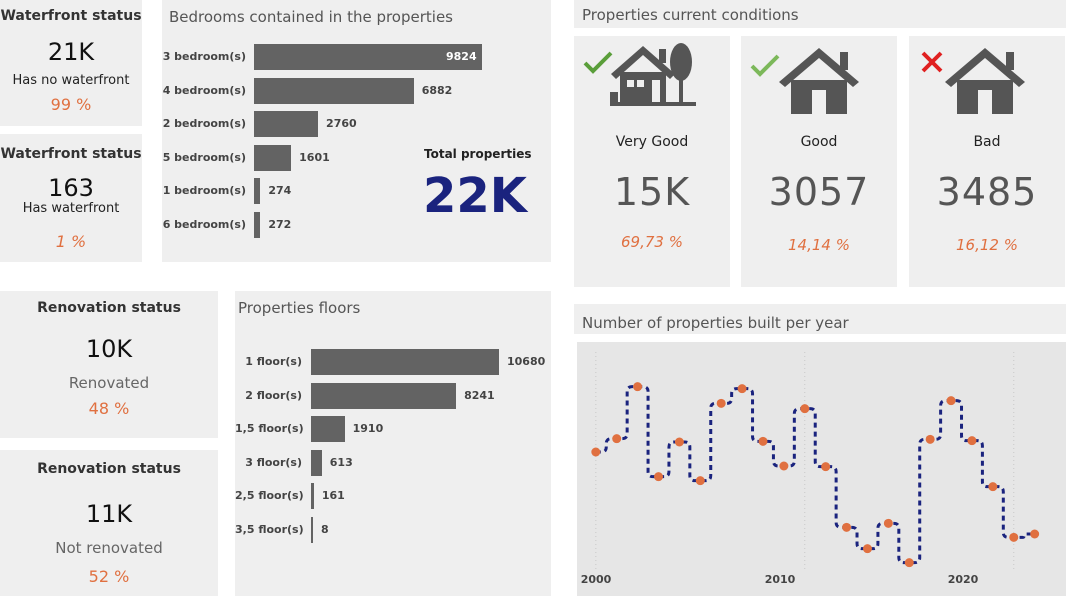 The width and height of the screenshot is (1066, 596). Describe the element at coordinates (461, 56) in the screenshot. I see `bar-value-label: 9824` at that location.